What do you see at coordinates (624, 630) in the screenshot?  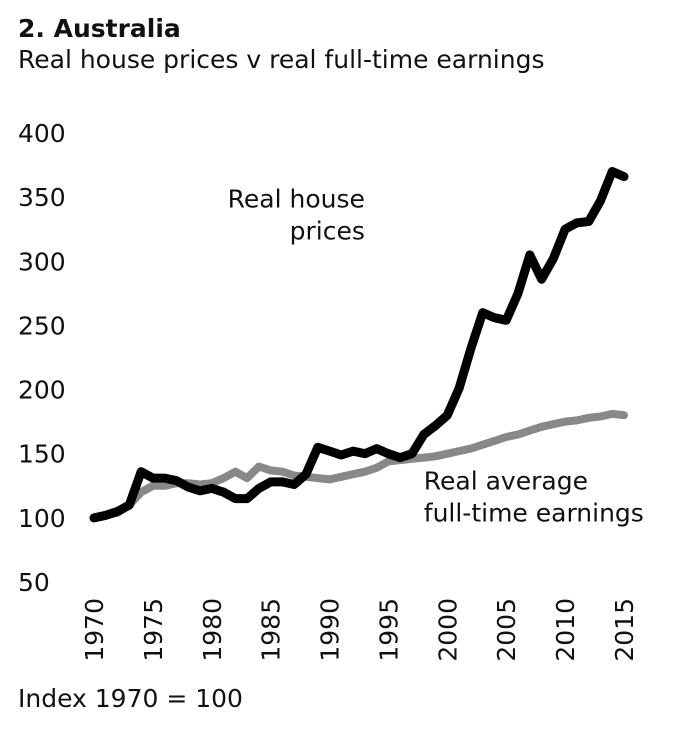 I see `x-tick-label: 2015` at bounding box center [624, 630].